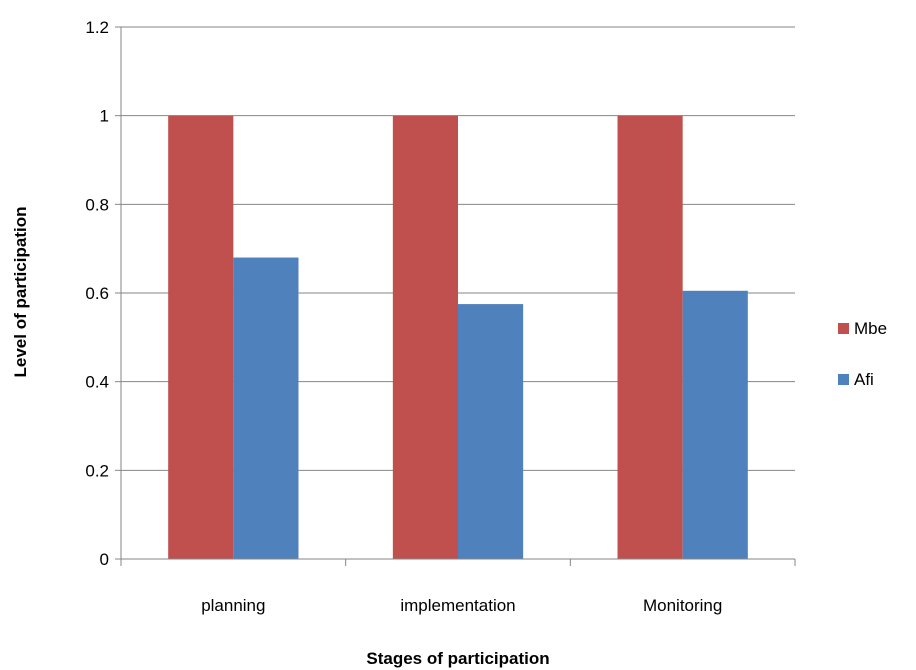  What do you see at coordinates (864, 379) in the screenshot?
I see `legend-label-afi: Afi` at bounding box center [864, 379].